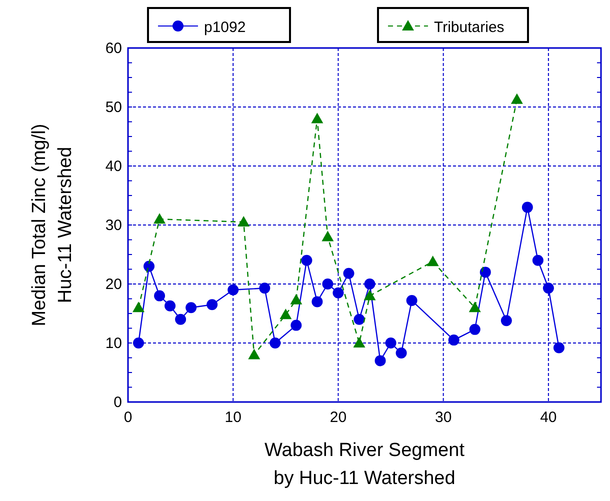 This screenshot has width=610, height=501. Describe the element at coordinates (365, 464) in the screenshot. I see `x-axis-title: Wabash River Segment by Huc-11 Watershed` at that location.